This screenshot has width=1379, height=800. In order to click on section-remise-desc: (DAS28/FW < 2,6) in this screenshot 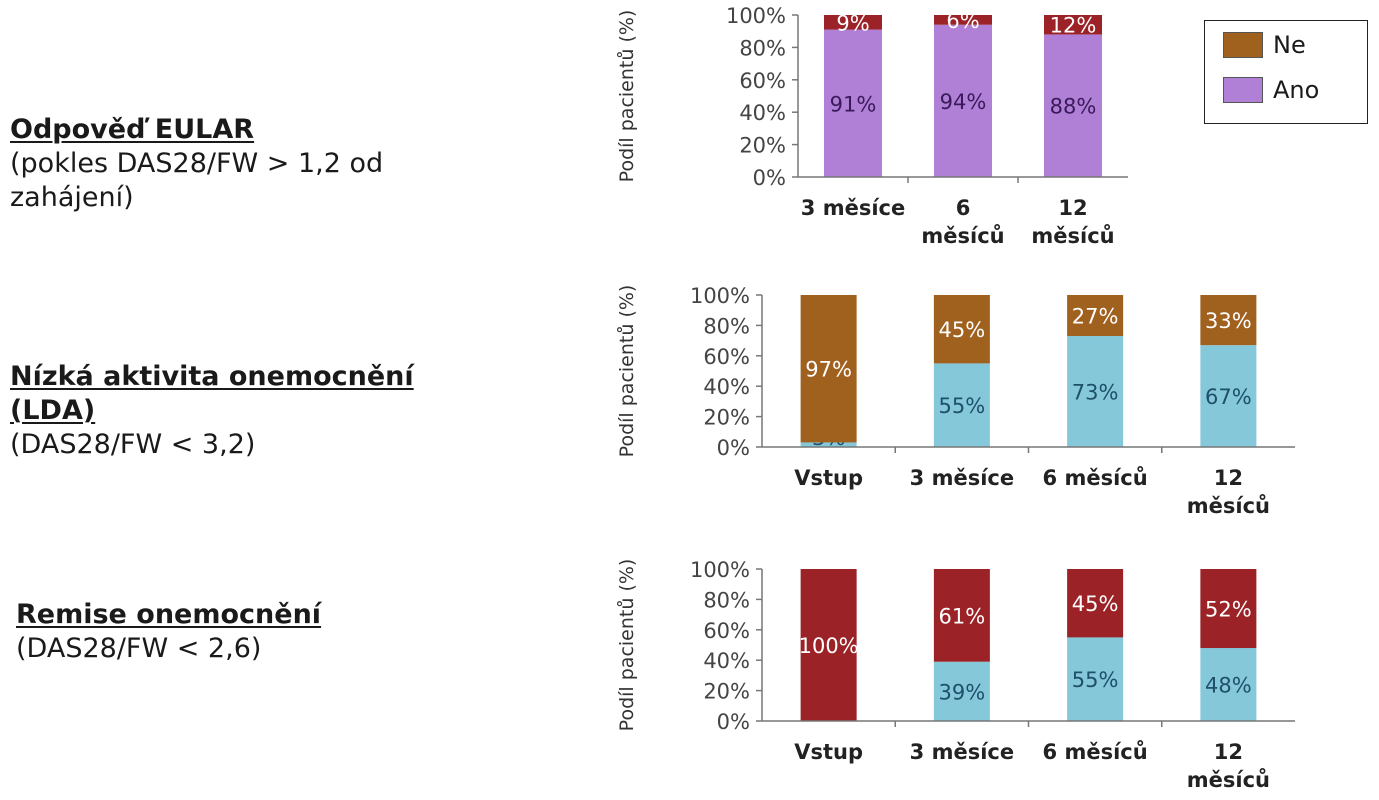, I will do `click(139, 648)`.